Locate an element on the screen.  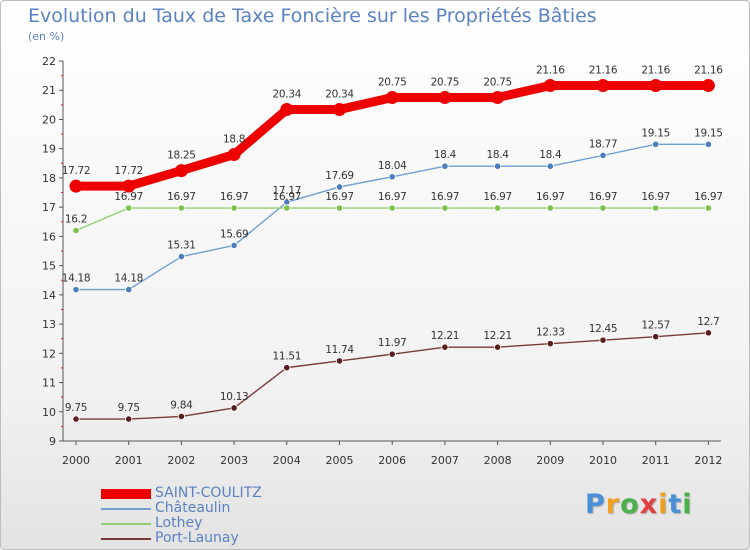
data-label: 17.72 is located at coordinates (128, 171).